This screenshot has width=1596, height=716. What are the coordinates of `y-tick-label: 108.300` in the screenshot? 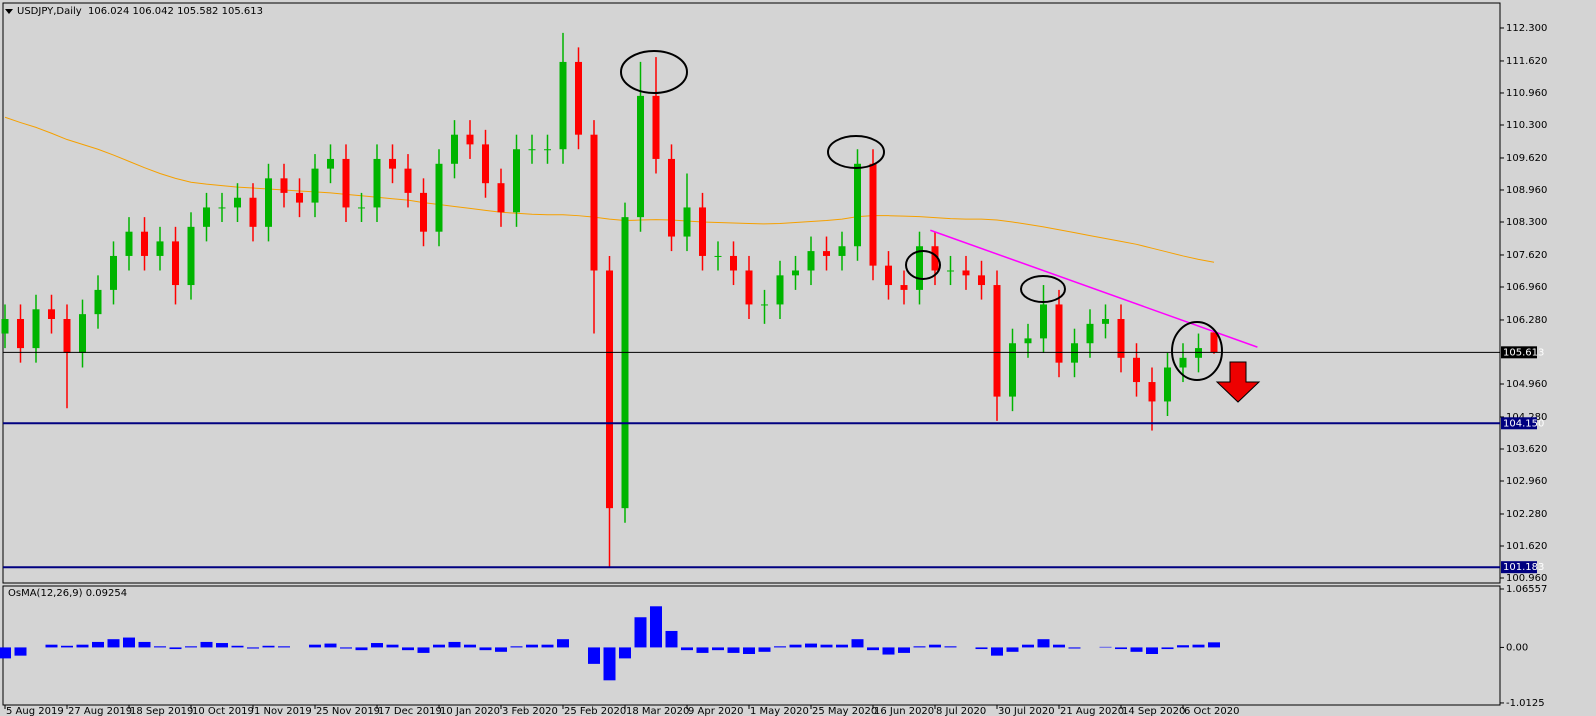 It's located at (1526, 222).